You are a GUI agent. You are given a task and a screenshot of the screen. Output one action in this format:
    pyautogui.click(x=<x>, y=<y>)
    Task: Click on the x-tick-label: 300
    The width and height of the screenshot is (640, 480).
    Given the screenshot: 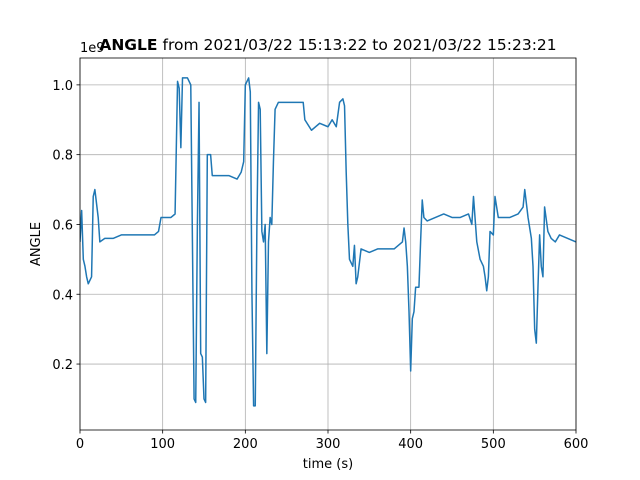 What is the action you would take?
    pyautogui.click(x=328, y=444)
    